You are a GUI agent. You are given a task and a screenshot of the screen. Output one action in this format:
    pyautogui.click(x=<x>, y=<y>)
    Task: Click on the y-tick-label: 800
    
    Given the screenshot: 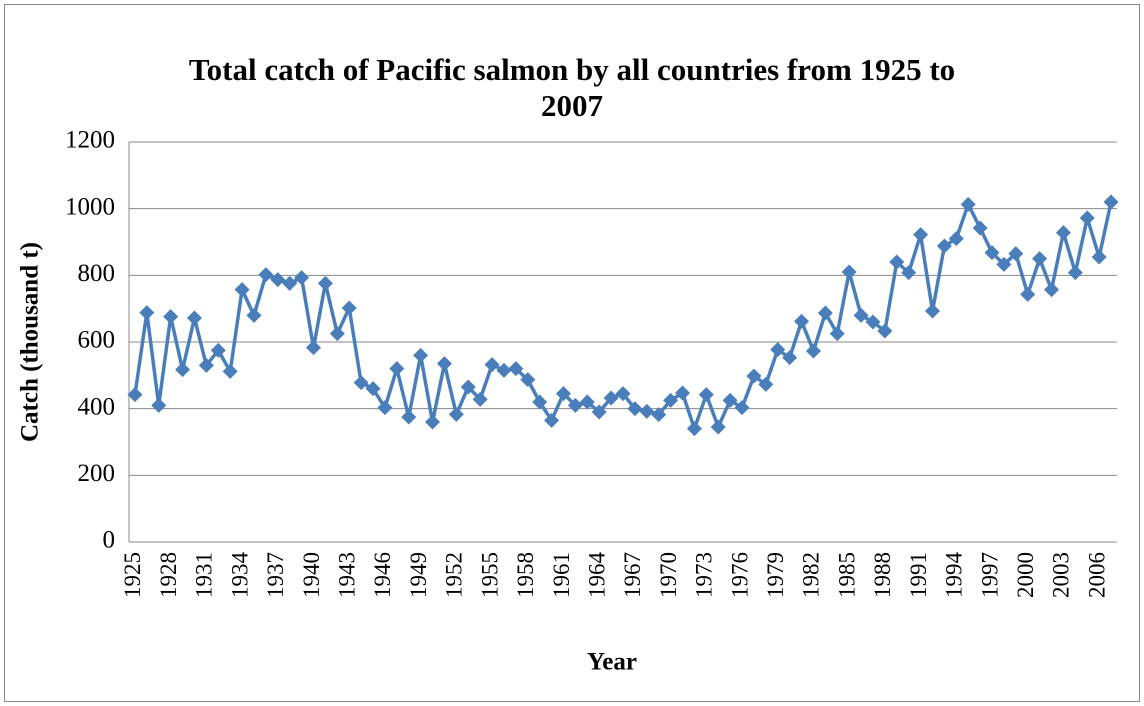 What is the action you would take?
    pyautogui.click(x=97, y=273)
    